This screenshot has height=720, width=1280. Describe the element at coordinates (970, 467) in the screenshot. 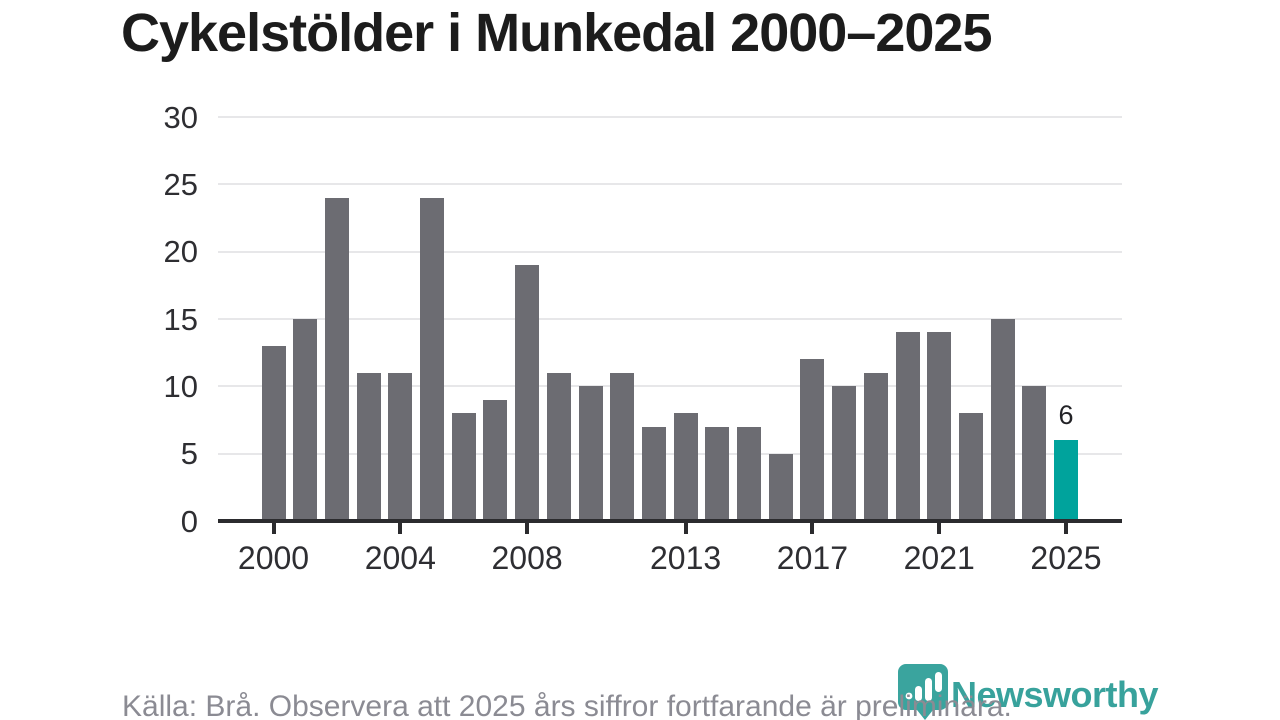

I see `bar-2022` at that location.